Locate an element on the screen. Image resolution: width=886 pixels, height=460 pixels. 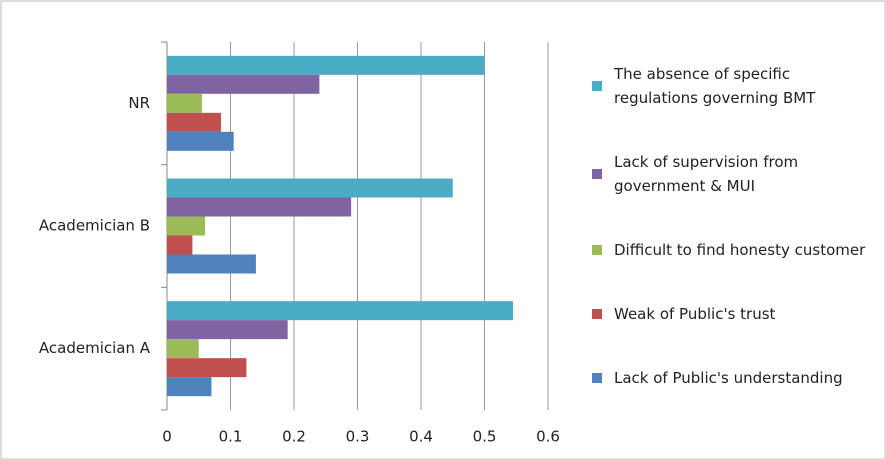
legend-item: Difficult to find honesty customer is located at coordinates (734, 250).